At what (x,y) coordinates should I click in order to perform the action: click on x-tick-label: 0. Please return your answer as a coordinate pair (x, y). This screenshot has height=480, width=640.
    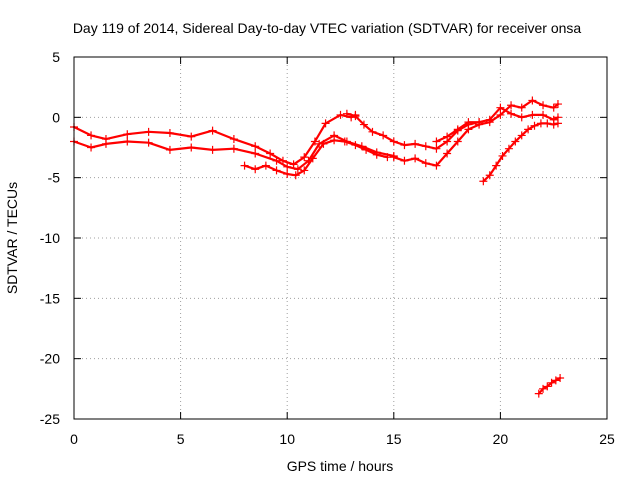
    Looking at the image, I should click on (74, 439).